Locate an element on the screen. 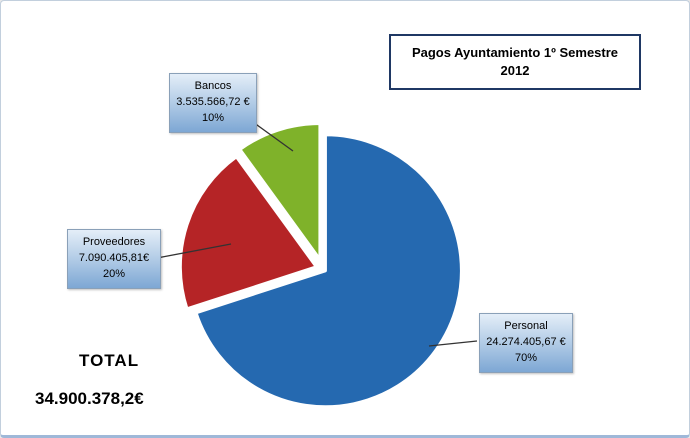 Image resolution: width=690 pixels, height=438 pixels. total-label: TOTAL is located at coordinates (109, 360).